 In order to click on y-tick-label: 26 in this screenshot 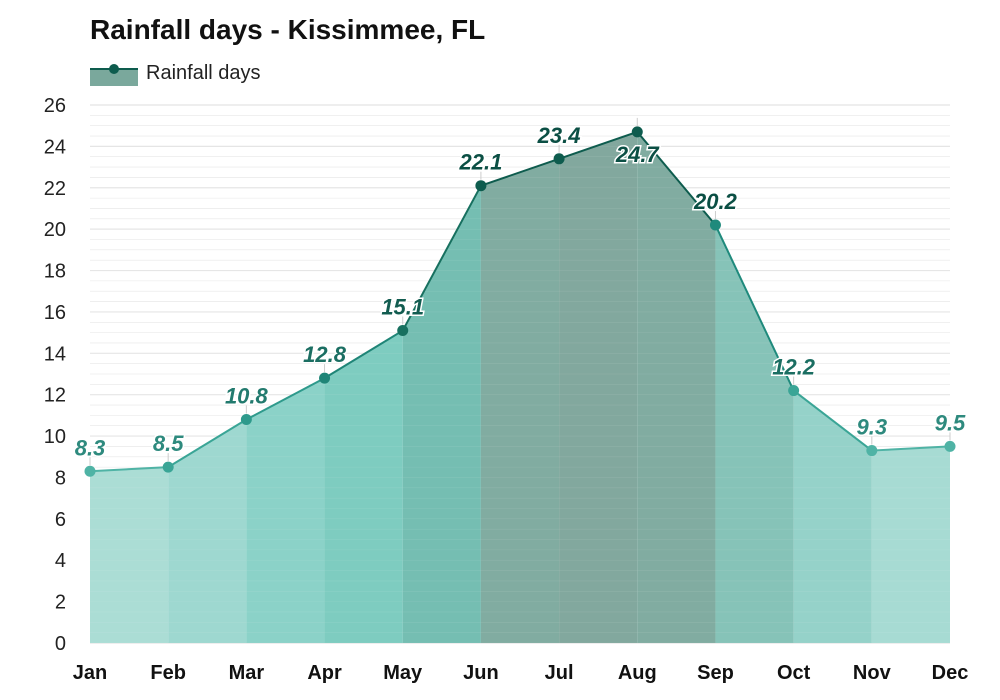, I will do `click(55, 106)`.